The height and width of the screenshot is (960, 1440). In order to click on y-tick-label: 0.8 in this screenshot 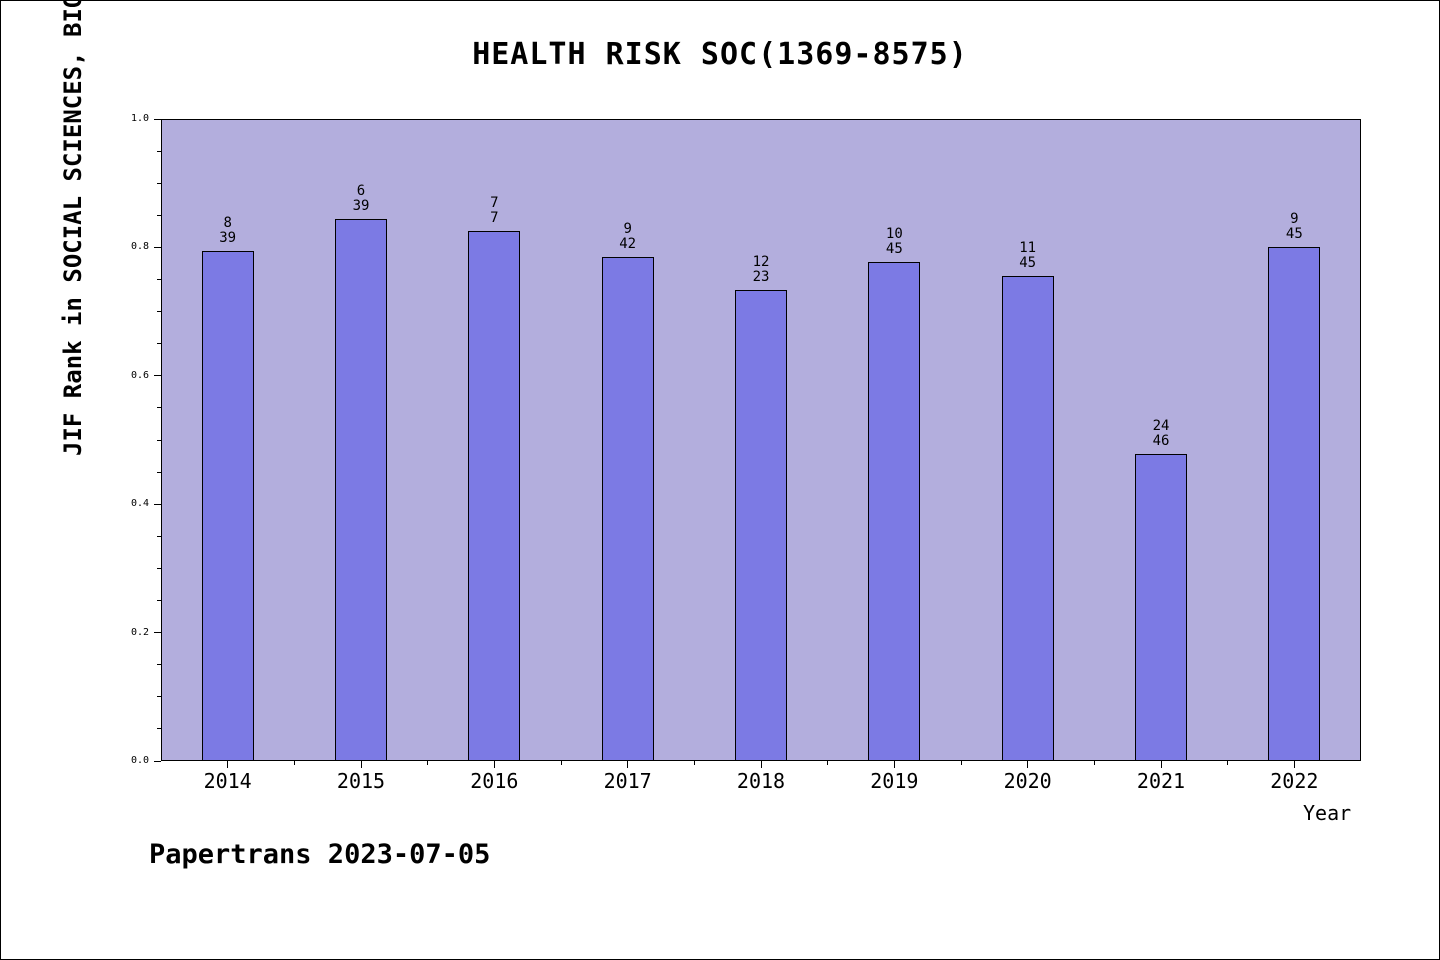, I will do `click(139, 247)`.